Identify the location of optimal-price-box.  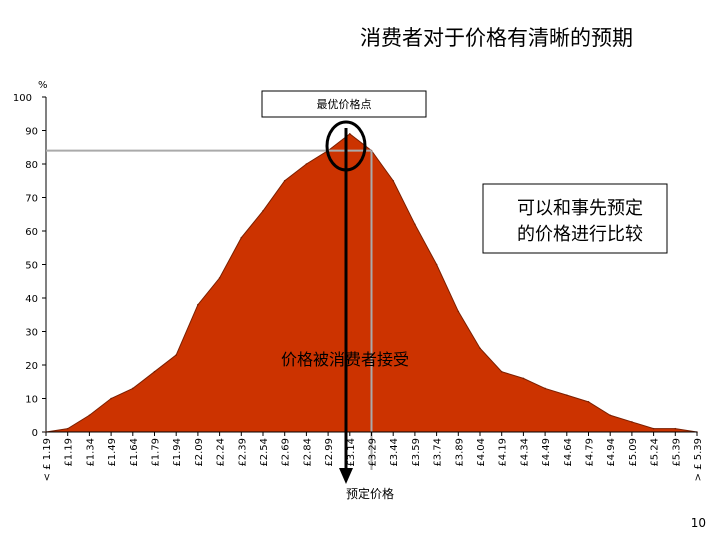
(344, 104).